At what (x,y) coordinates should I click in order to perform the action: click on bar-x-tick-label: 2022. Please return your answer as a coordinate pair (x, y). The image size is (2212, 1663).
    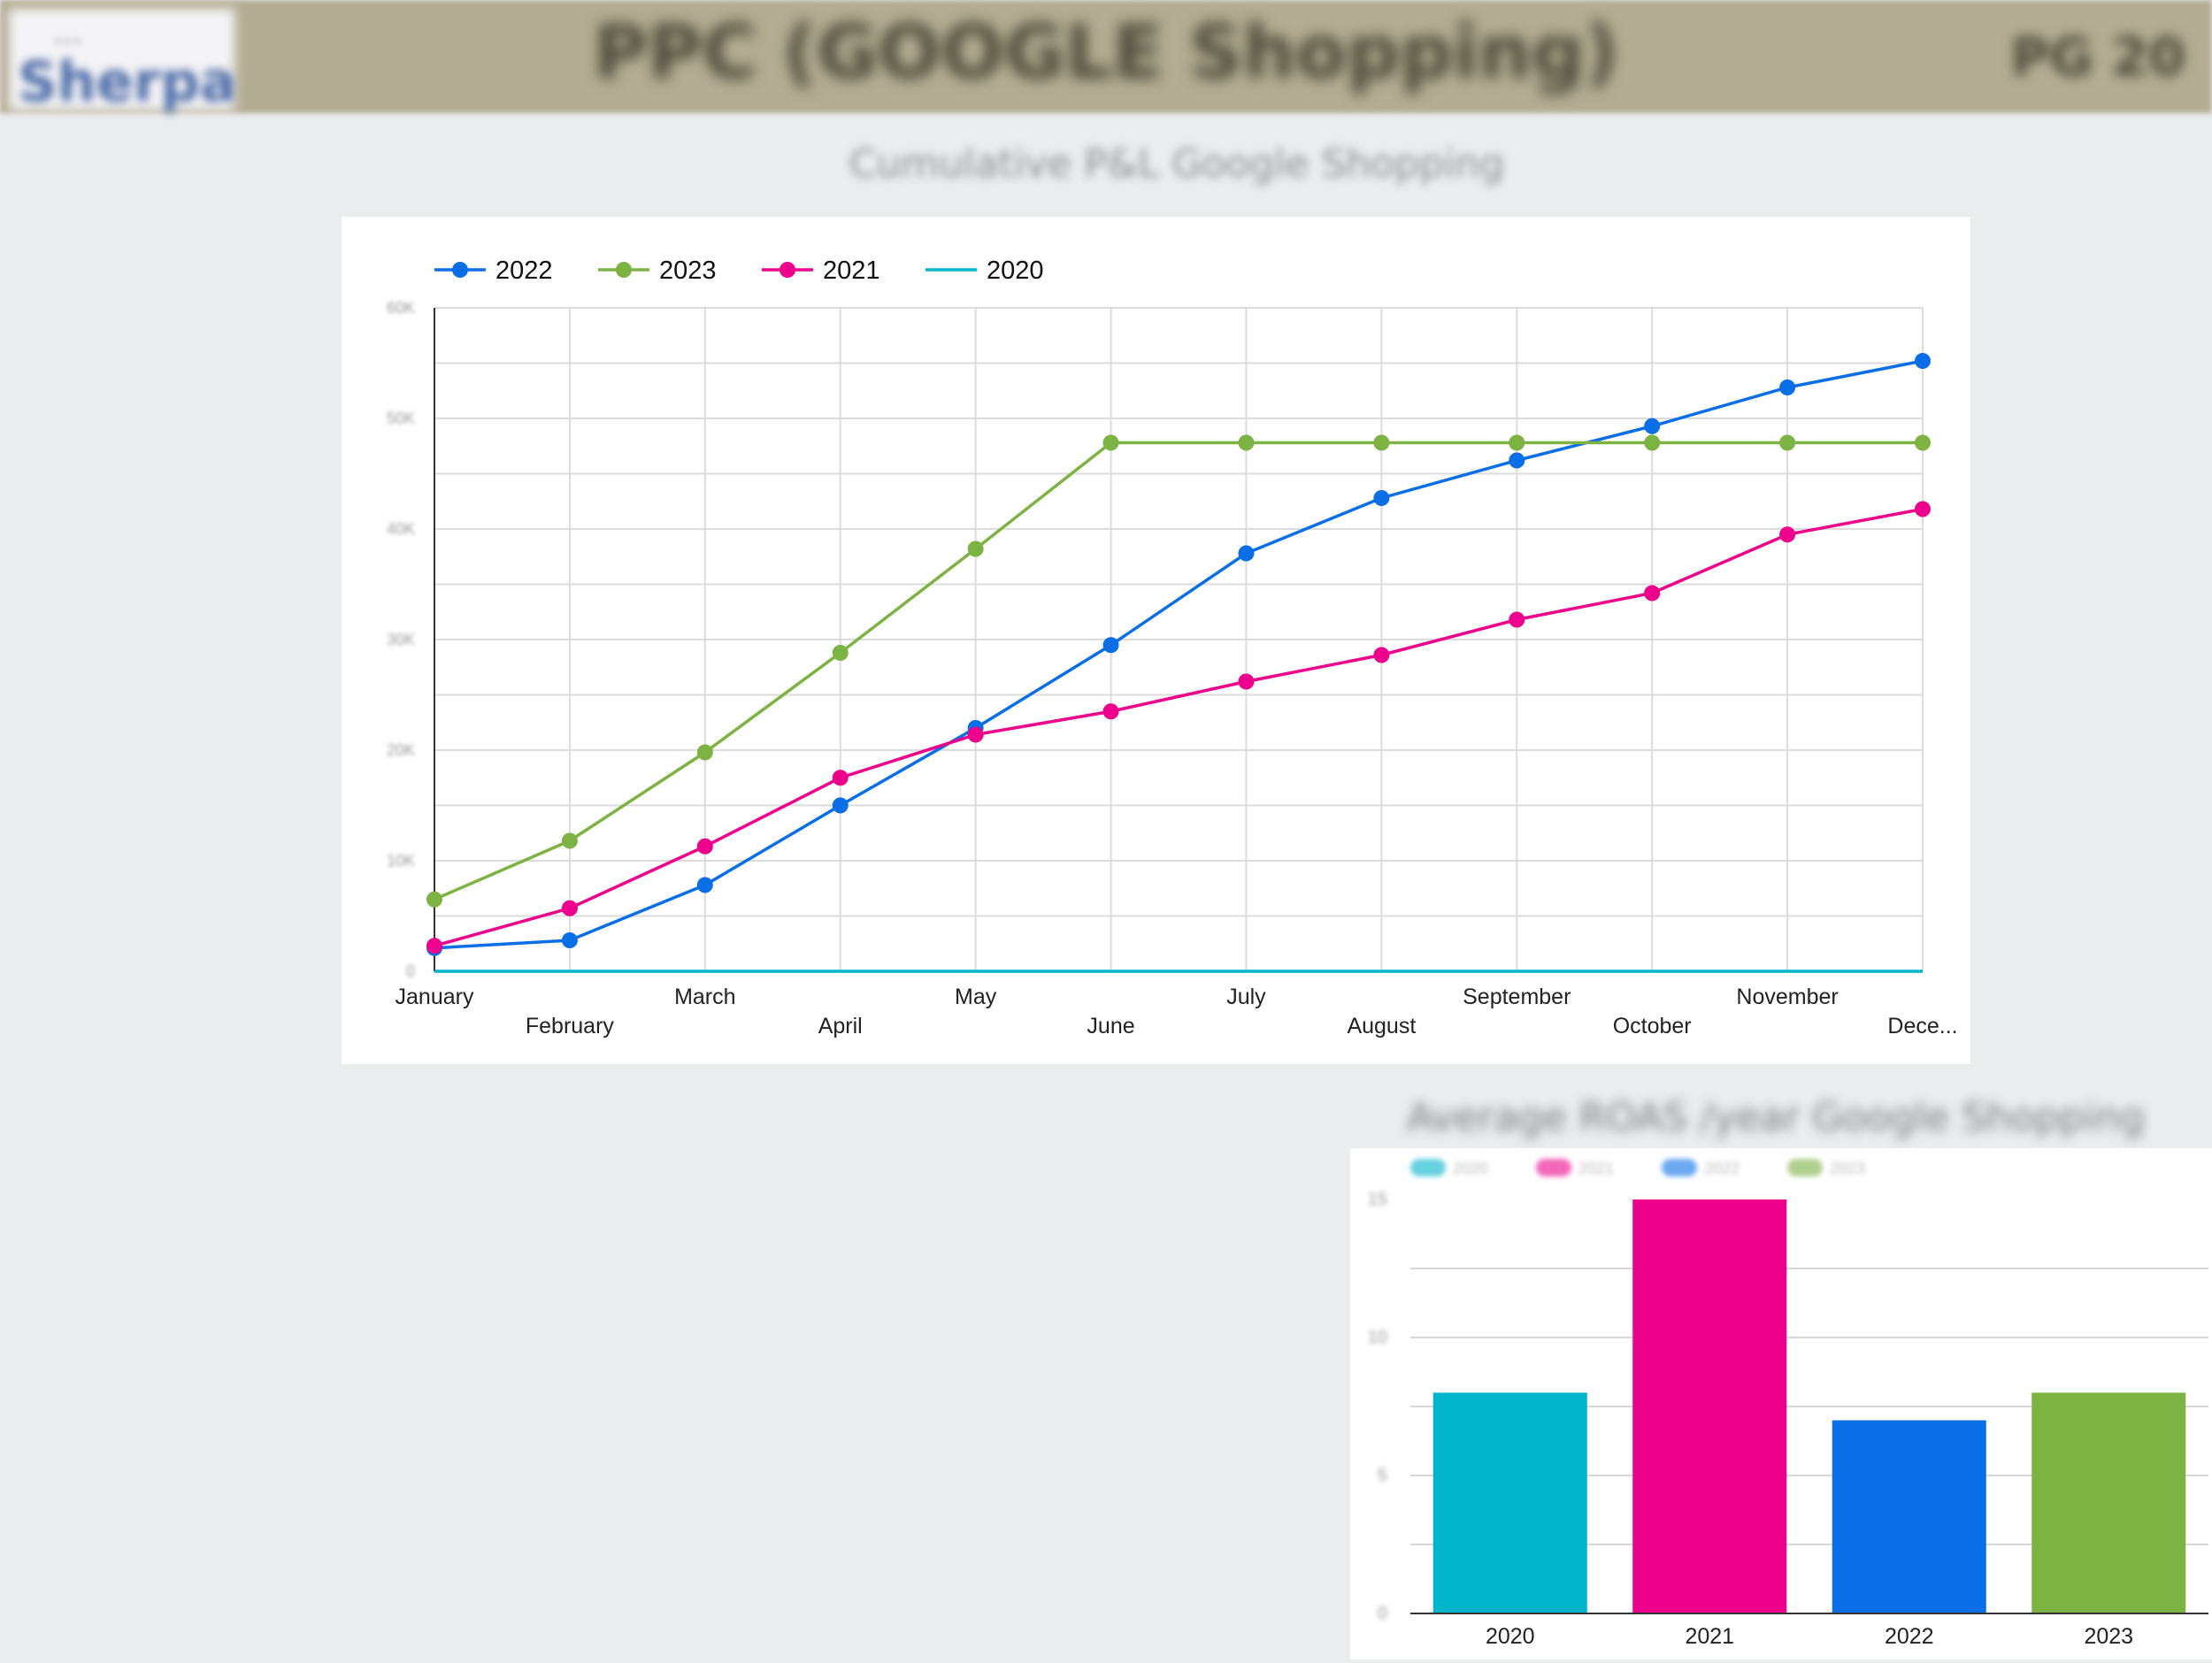
    Looking at the image, I should click on (1910, 1637).